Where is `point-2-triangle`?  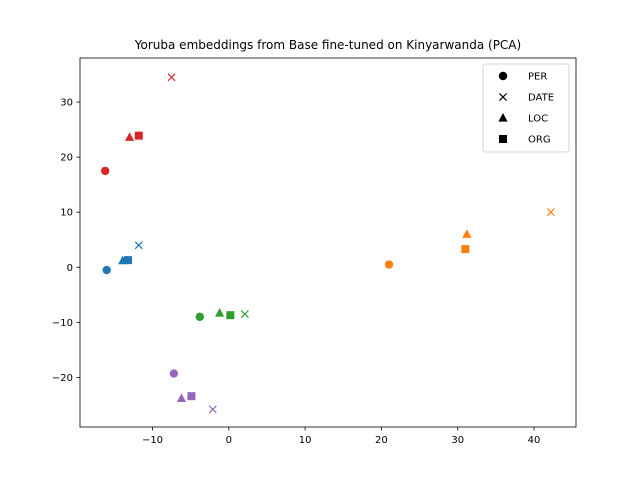 point-2-triangle is located at coordinates (220, 312).